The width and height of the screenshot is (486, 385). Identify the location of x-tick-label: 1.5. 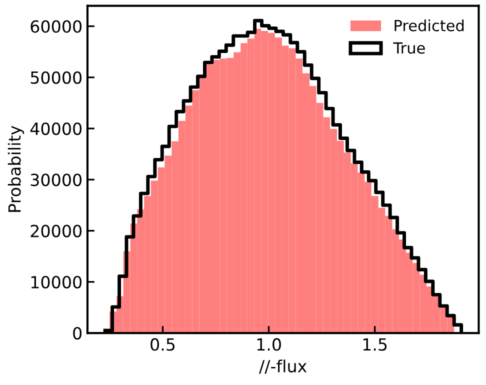
(375, 344).